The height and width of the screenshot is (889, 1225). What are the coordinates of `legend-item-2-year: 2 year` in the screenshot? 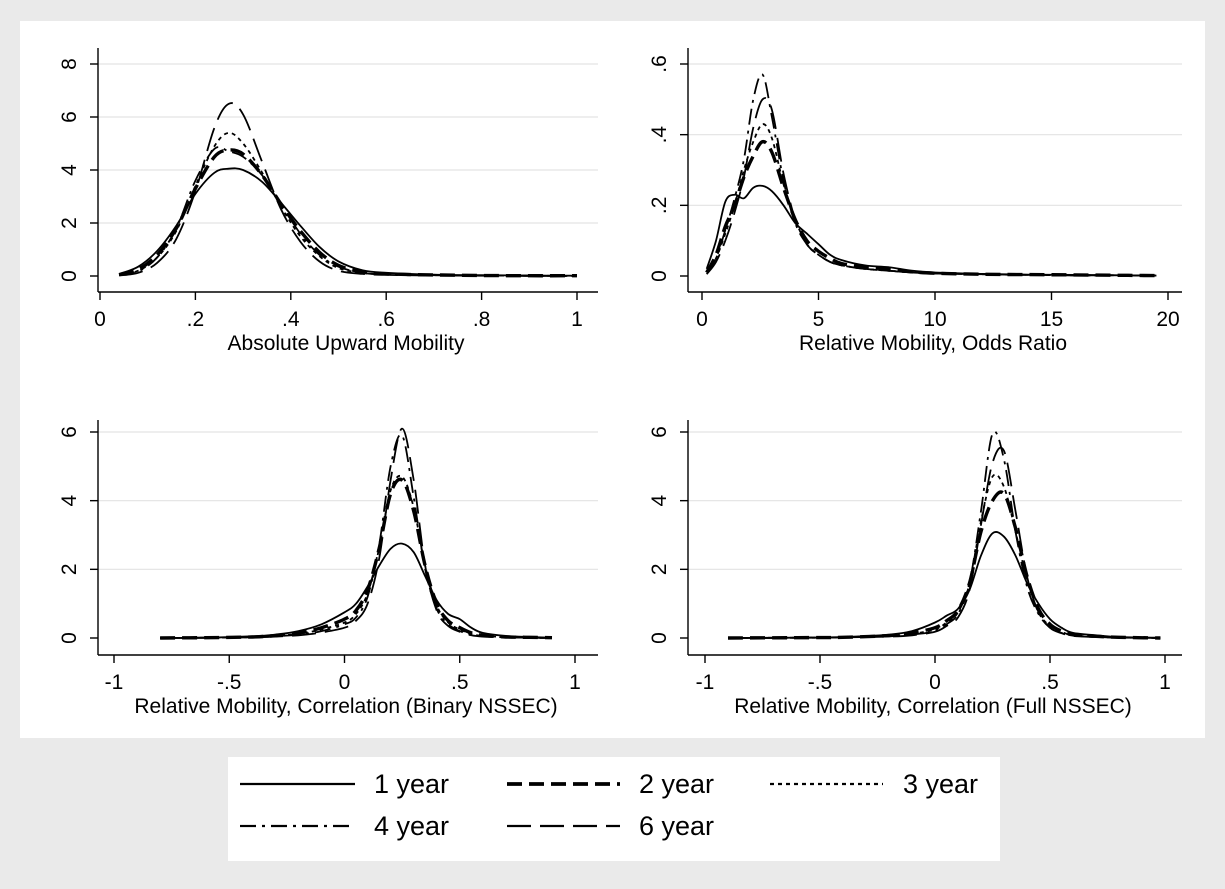 It's located at (610, 784).